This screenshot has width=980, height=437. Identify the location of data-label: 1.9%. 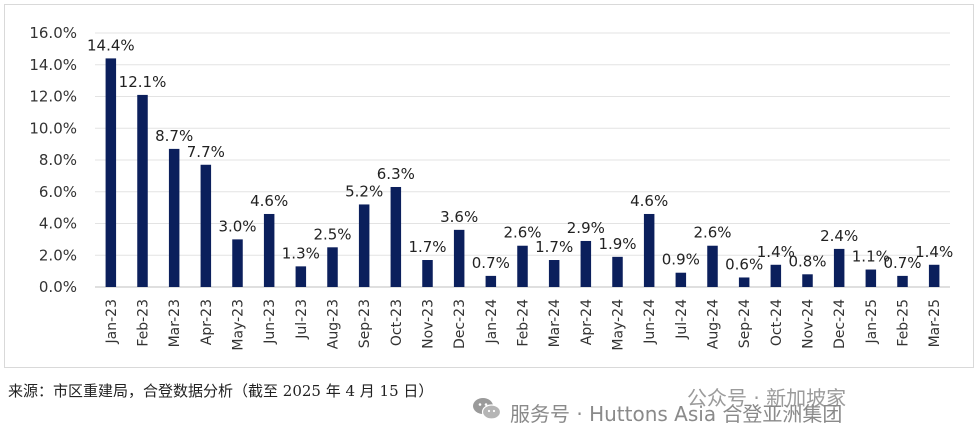
(617, 244).